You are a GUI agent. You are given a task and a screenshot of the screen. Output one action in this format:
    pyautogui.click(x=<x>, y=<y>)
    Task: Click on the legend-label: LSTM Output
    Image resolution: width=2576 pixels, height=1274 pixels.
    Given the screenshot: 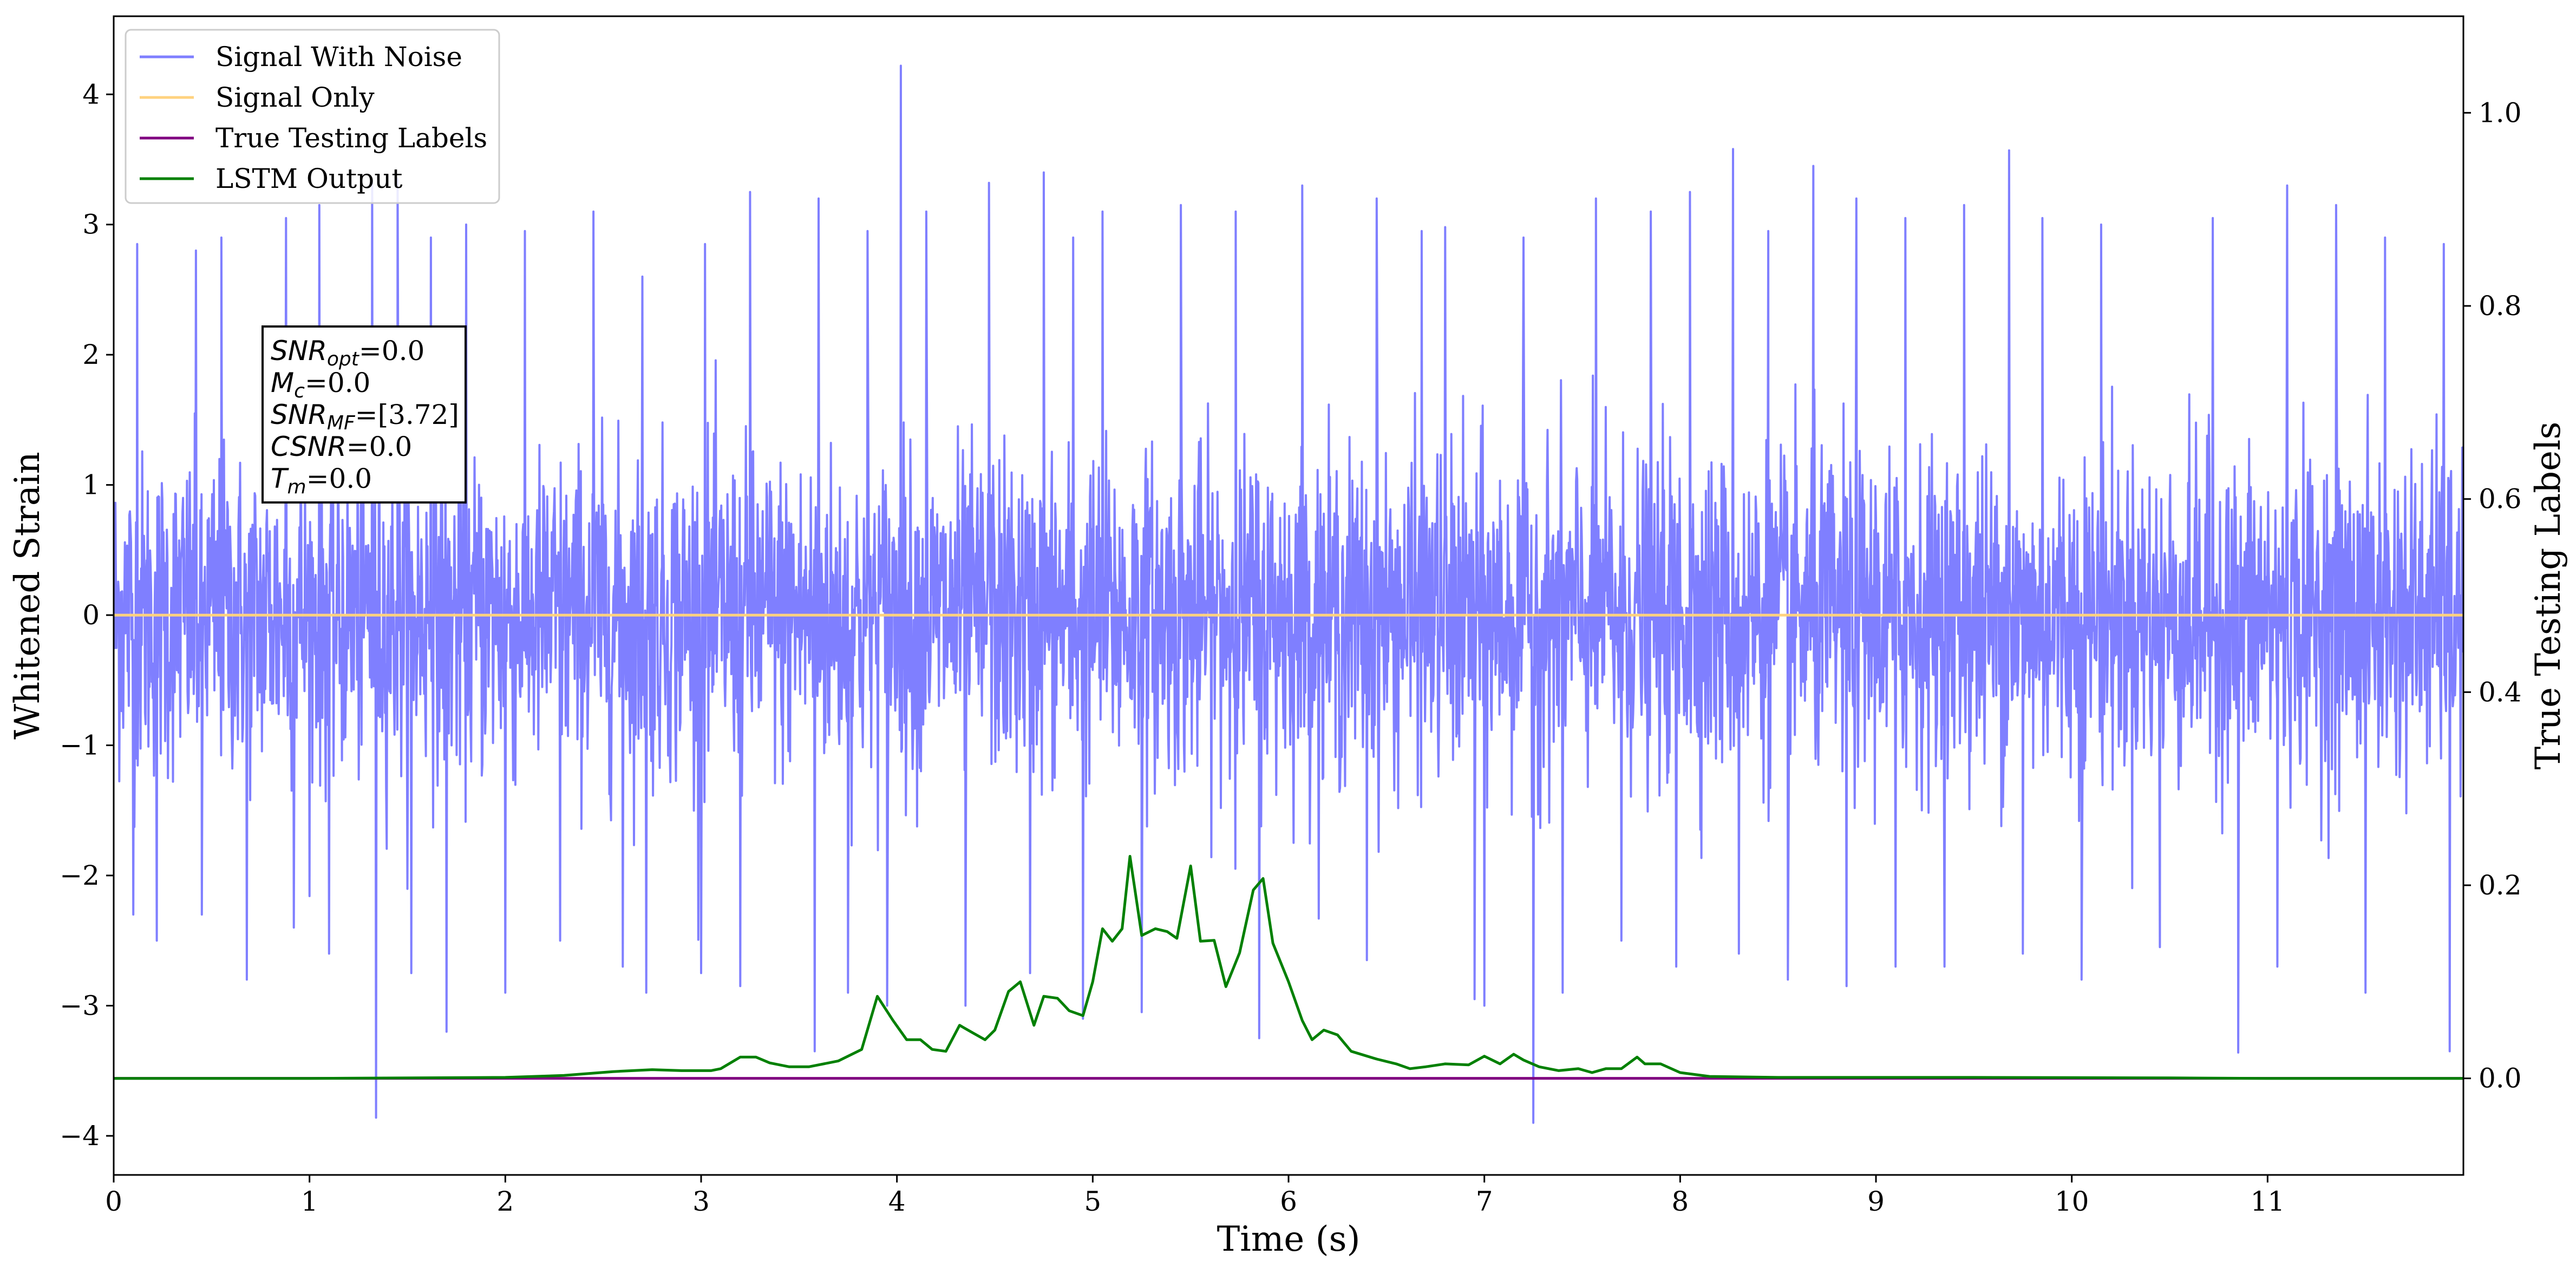 What is the action you would take?
    pyautogui.click(x=308, y=178)
    